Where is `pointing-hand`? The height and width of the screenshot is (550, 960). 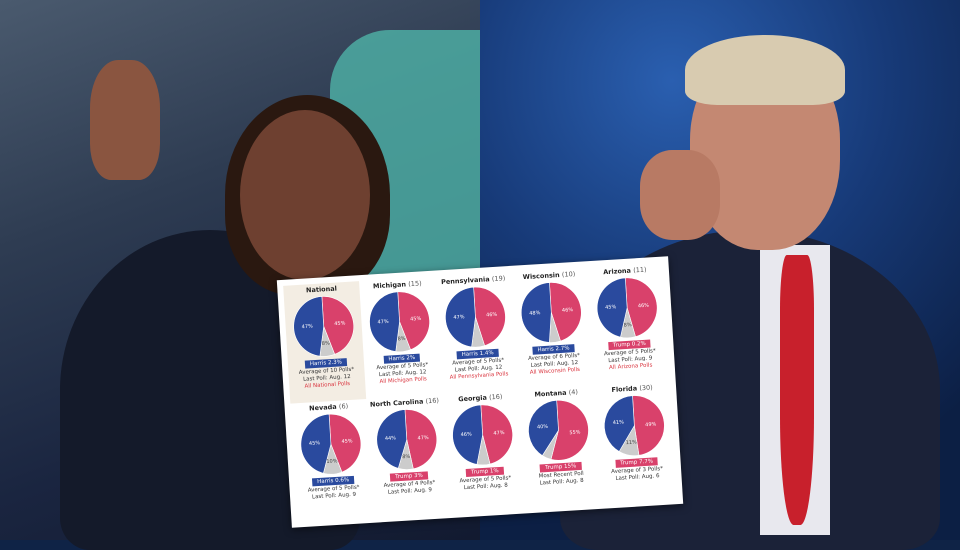
pointing-hand is located at coordinates (680, 195).